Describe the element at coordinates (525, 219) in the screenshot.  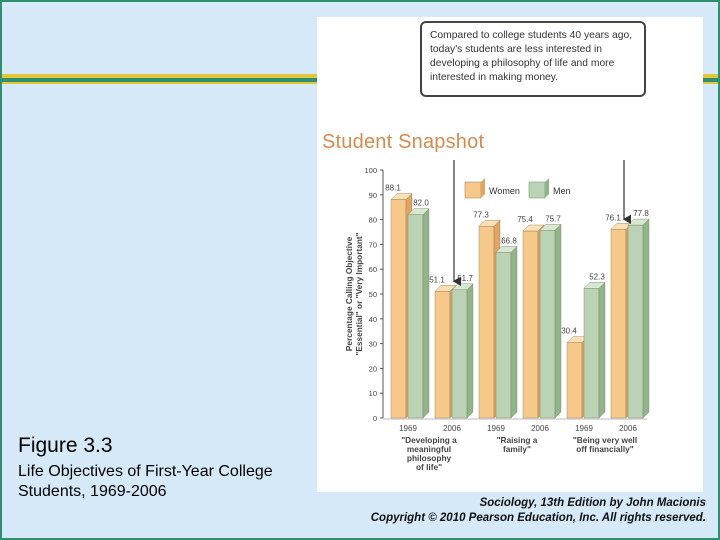
I see `data-label-women: 75.4` at that location.